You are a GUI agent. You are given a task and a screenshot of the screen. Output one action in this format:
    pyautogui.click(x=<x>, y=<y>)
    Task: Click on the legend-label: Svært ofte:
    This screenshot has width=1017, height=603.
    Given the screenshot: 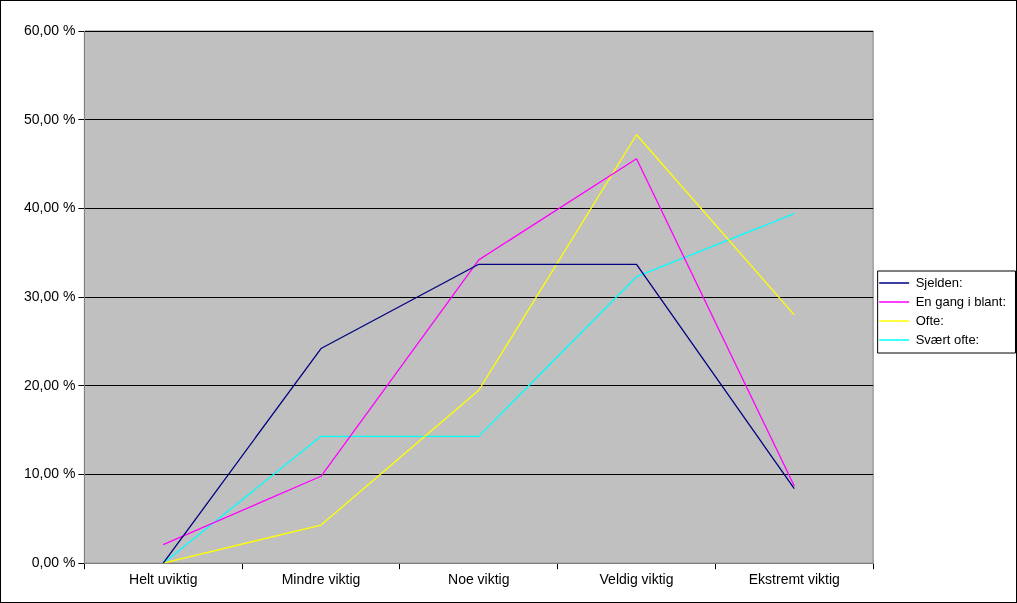 What is the action you would take?
    pyautogui.click(x=947, y=339)
    